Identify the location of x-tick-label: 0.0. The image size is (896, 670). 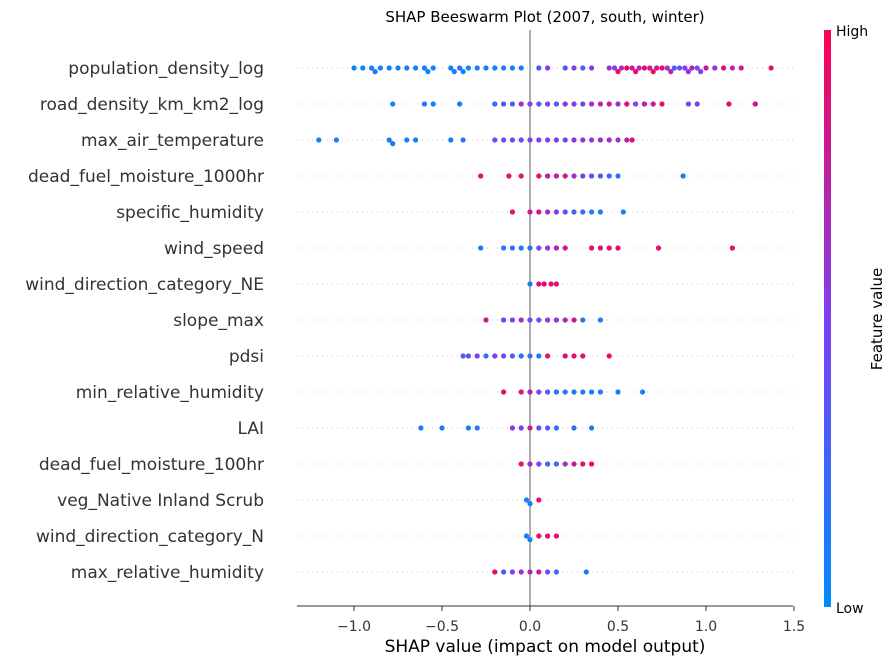
(530, 627).